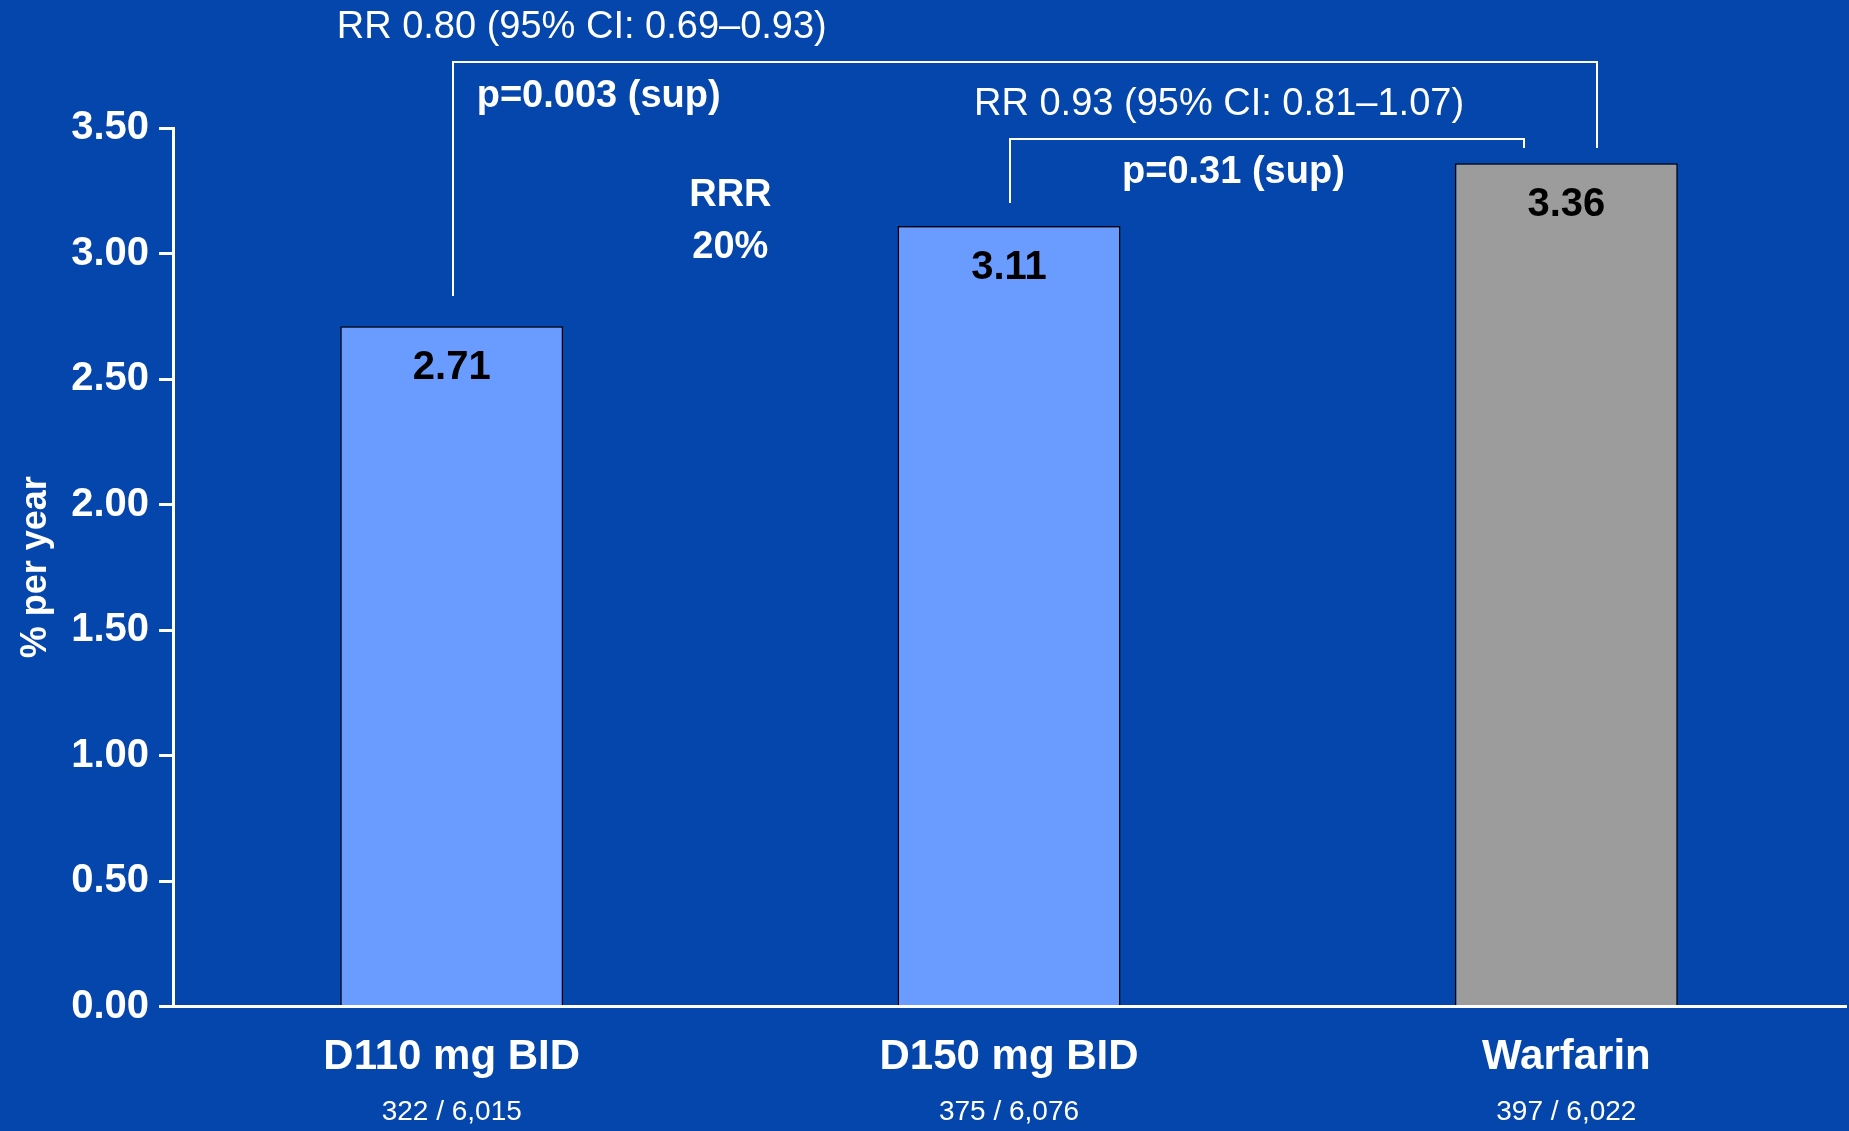  I want to click on text: p=0.003 (sup), so click(598, 94).